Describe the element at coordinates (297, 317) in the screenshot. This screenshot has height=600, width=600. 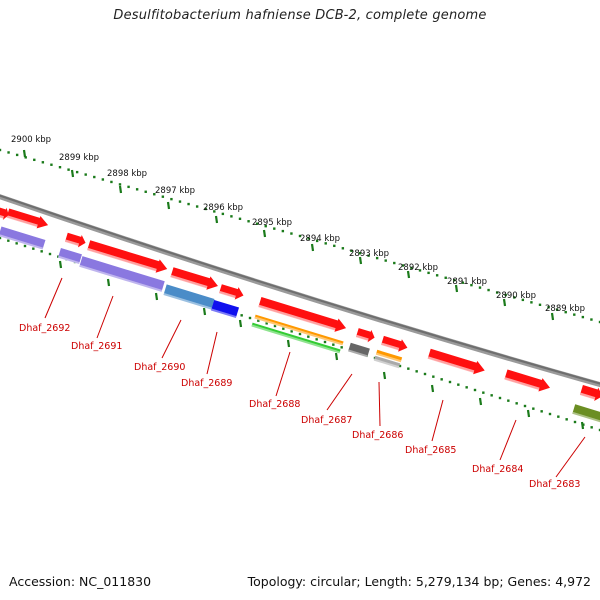
I see `gene-forward-6-shadow` at that location.